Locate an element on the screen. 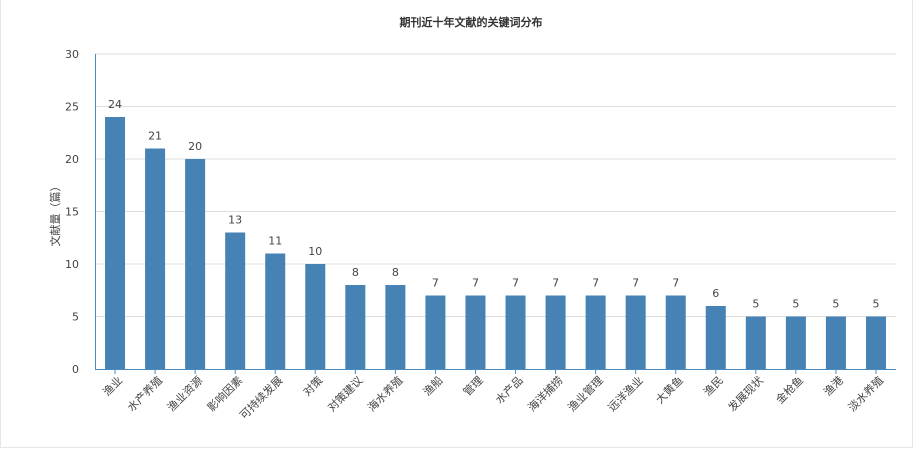  x-tick-label: 管理 is located at coordinates (472, 385).